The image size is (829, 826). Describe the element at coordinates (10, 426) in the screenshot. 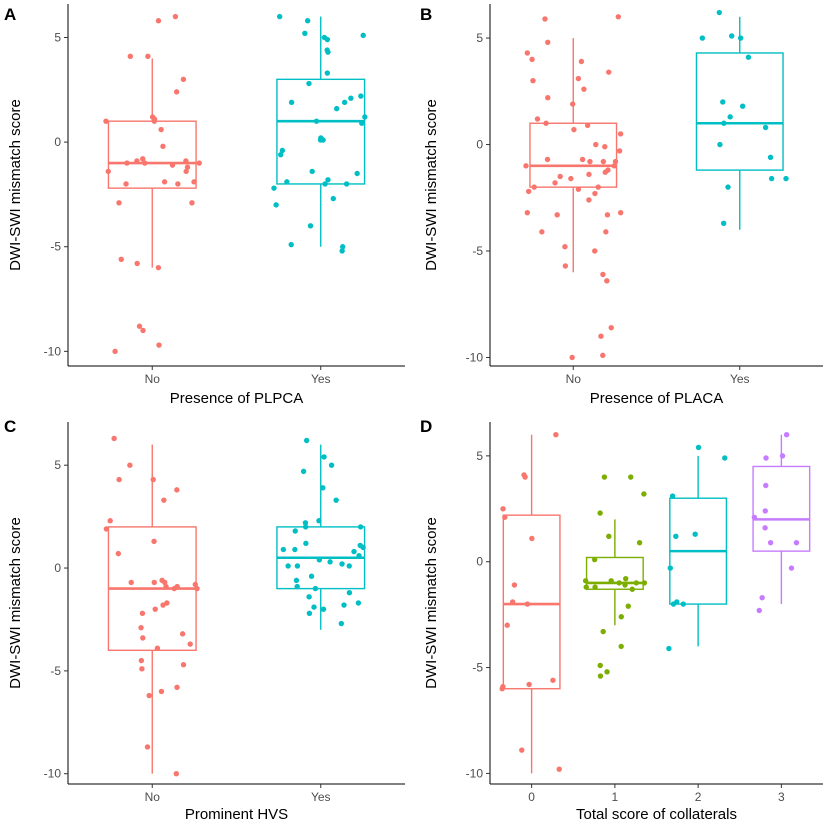

I see `panel-letter: C` at that location.